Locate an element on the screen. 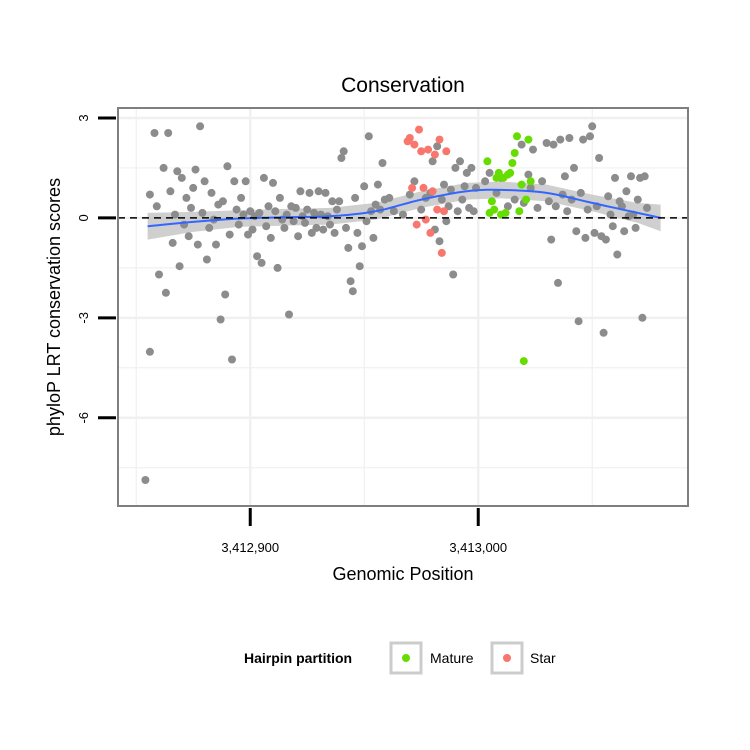 This screenshot has width=750, height=750. chart-title: Conservation is located at coordinates (403, 85).